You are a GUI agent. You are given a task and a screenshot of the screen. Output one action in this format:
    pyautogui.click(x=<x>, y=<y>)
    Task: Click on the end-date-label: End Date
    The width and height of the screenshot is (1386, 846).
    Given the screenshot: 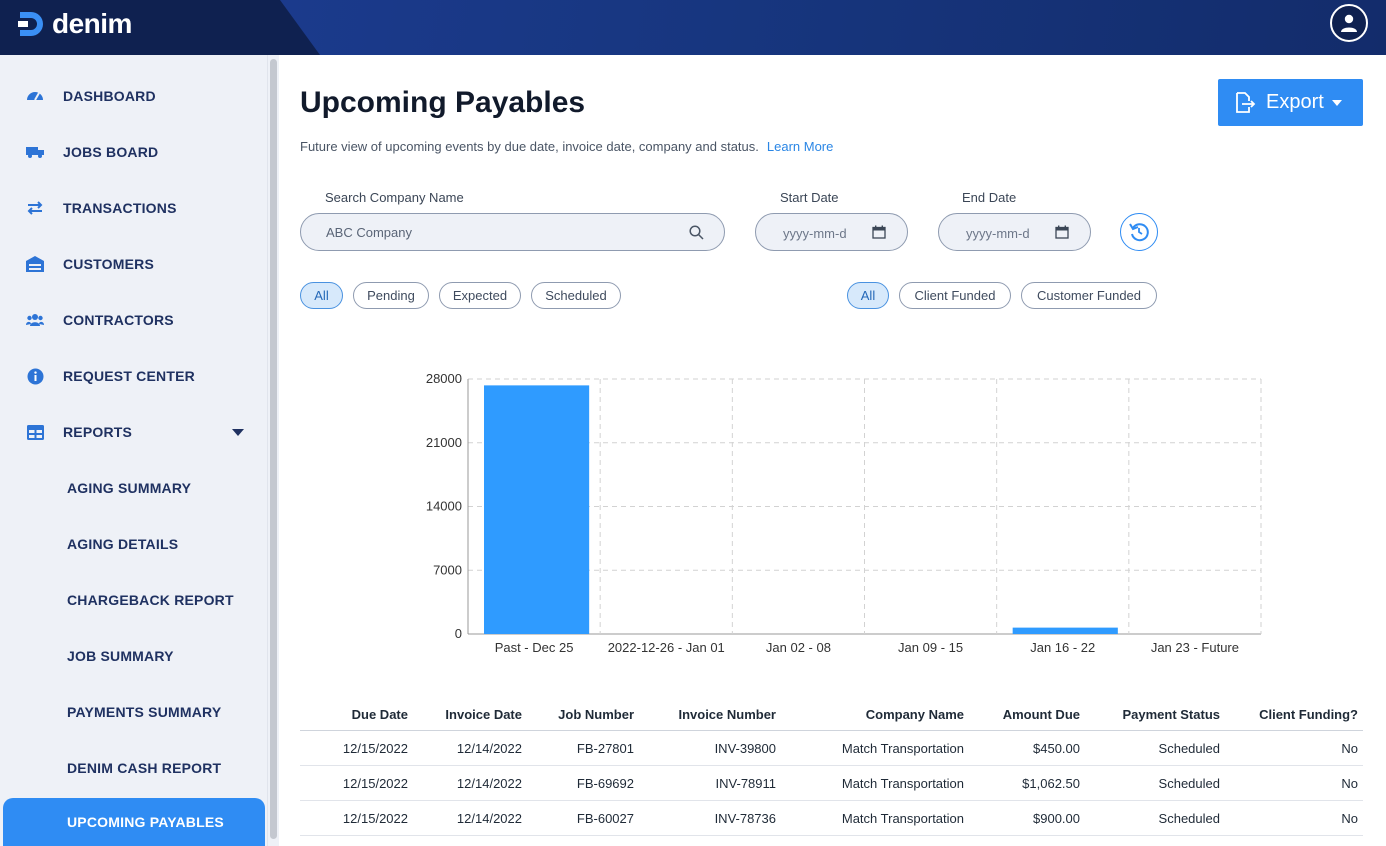 What is the action you would take?
    pyautogui.click(x=989, y=197)
    